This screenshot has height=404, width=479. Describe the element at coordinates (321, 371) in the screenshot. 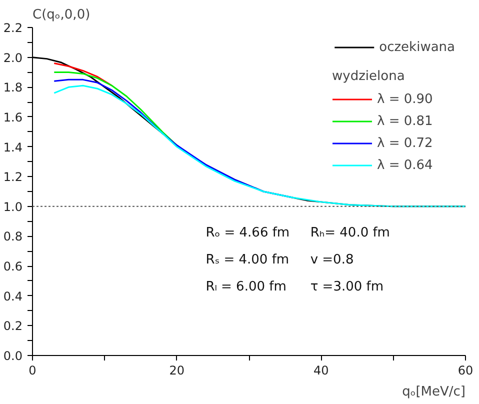

I see `x-tick-label: 40` at that location.